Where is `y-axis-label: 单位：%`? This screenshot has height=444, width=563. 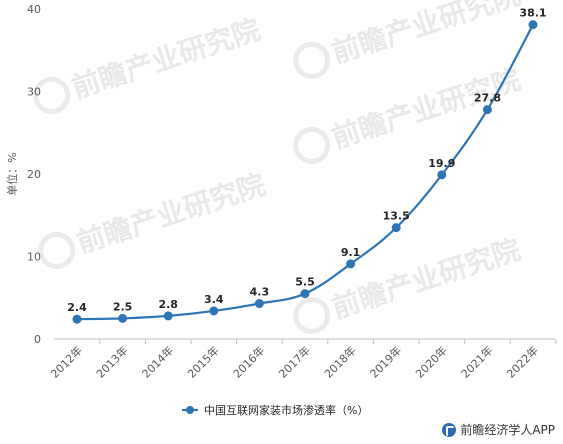 y-axis-label: 单位：% is located at coordinates (12, 173).